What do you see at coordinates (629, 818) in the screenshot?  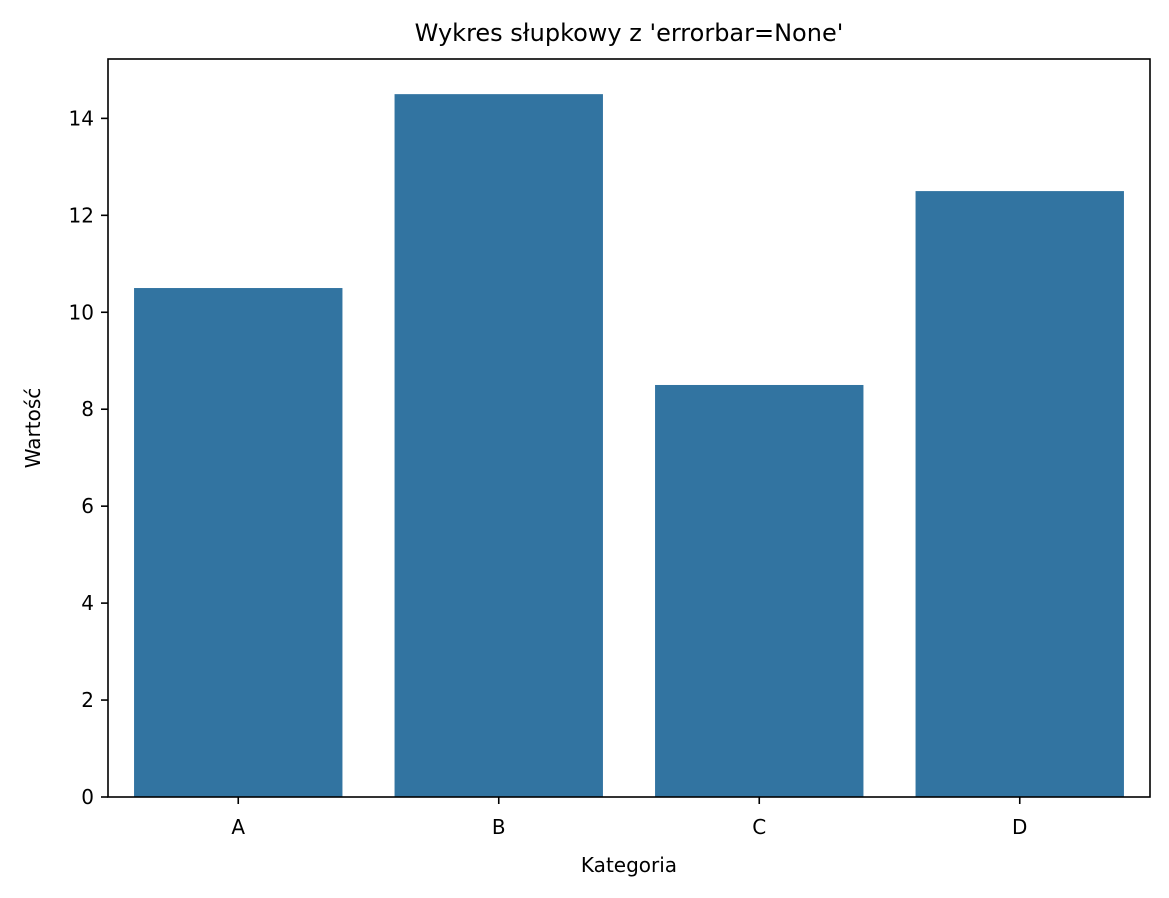 I see `x-axis-ticks: A B C D` at bounding box center [629, 818].